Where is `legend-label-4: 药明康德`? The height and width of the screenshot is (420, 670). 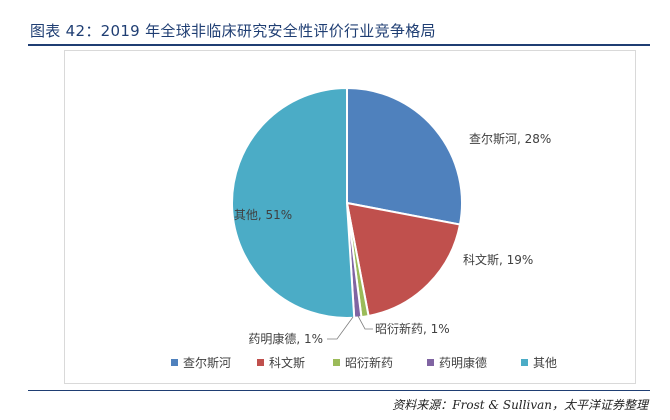 legend-label-4: 药明康德 is located at coordinates (463, 362).